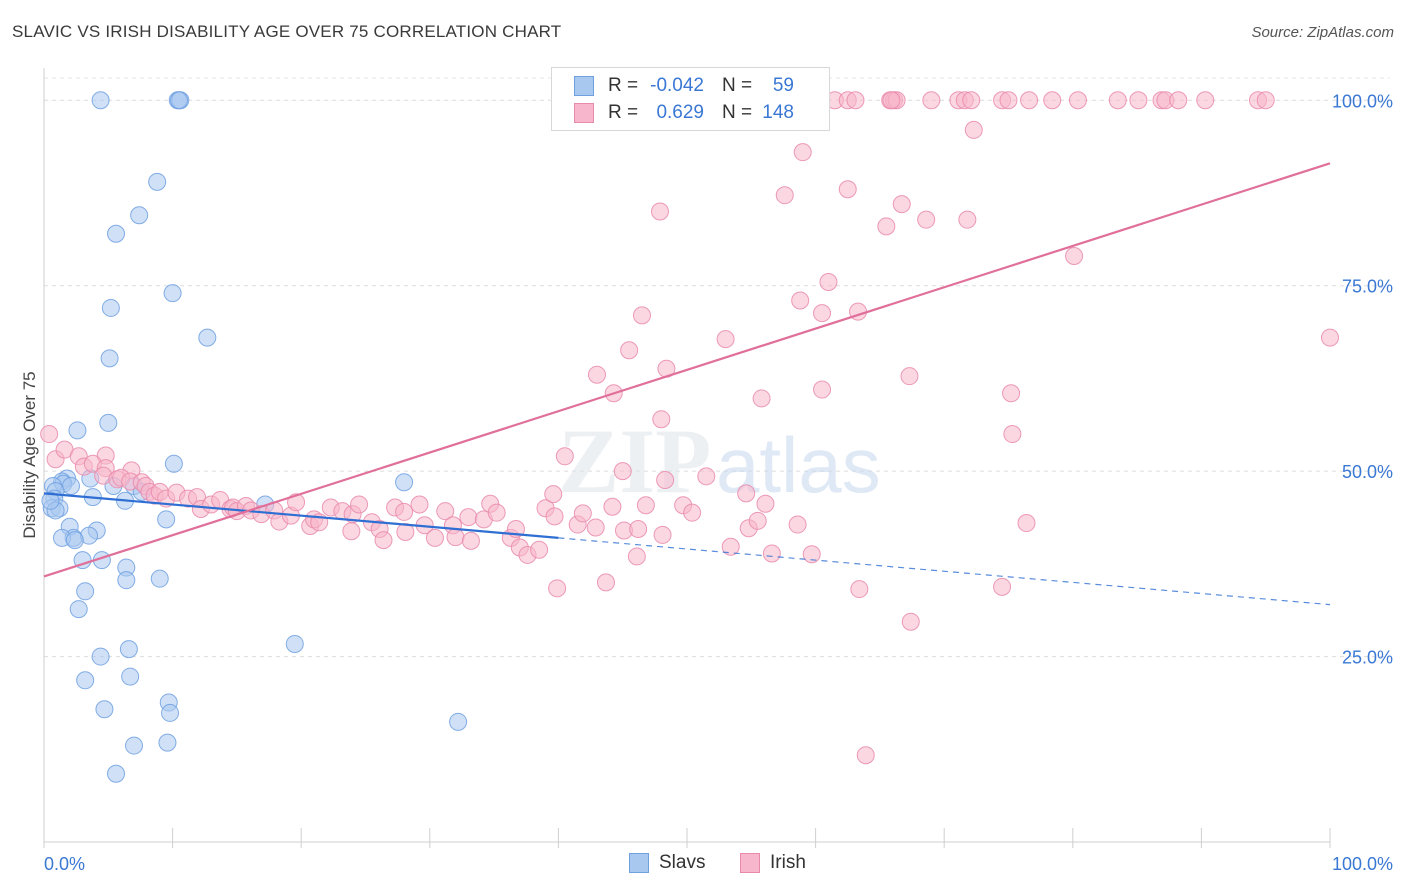 The height and width of the screenshot is (892, 1406). Describe the element at coordinates (1367, 287) in the screenshot. I see `y-tick-label: 75.0%` at that location.